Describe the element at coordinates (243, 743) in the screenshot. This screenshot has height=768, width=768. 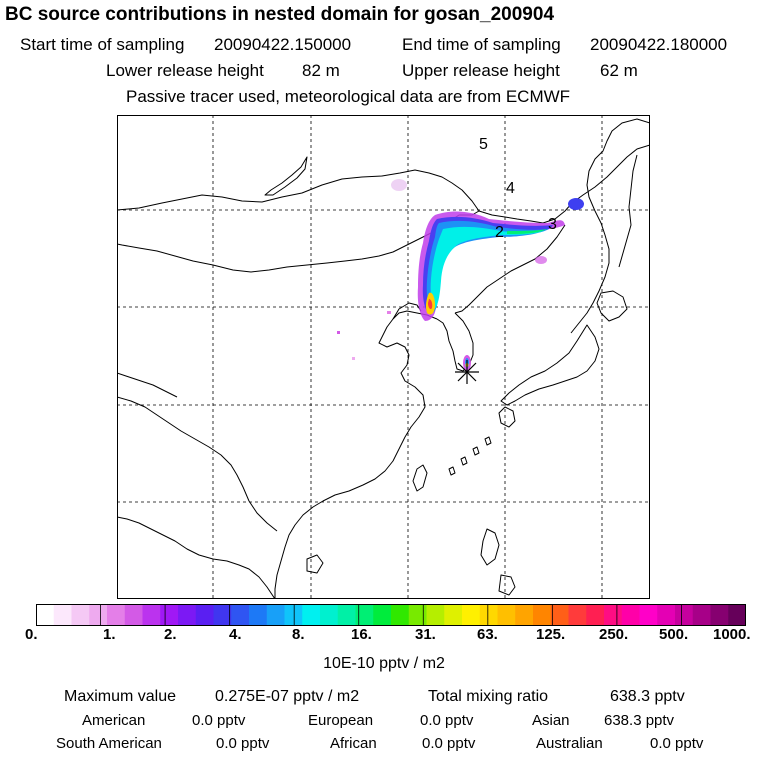
I see `region-south-american-value: 0.0 pptv` at that location.